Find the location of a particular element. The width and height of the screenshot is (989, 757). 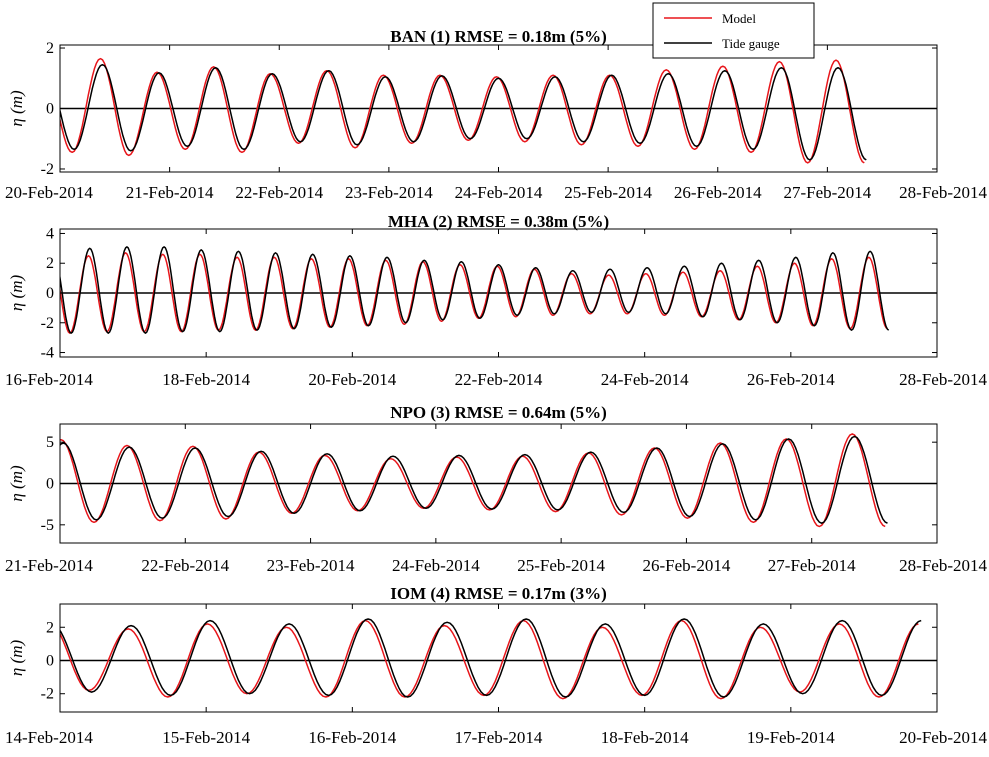

panel-title: BAN (1) RMSE = 0.18m (5%) is located at coordinates (498, 36).